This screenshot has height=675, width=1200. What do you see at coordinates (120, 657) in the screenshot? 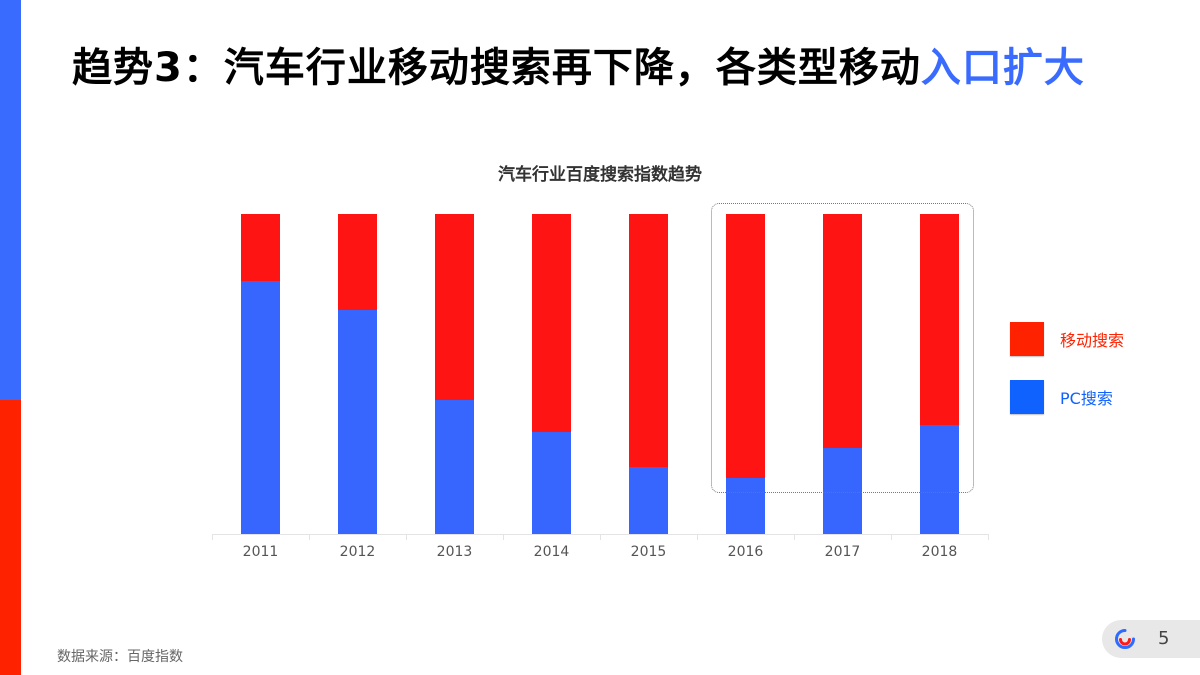
I see `data-source: 数据来源：百度指数` at bounding box center [120, 657].